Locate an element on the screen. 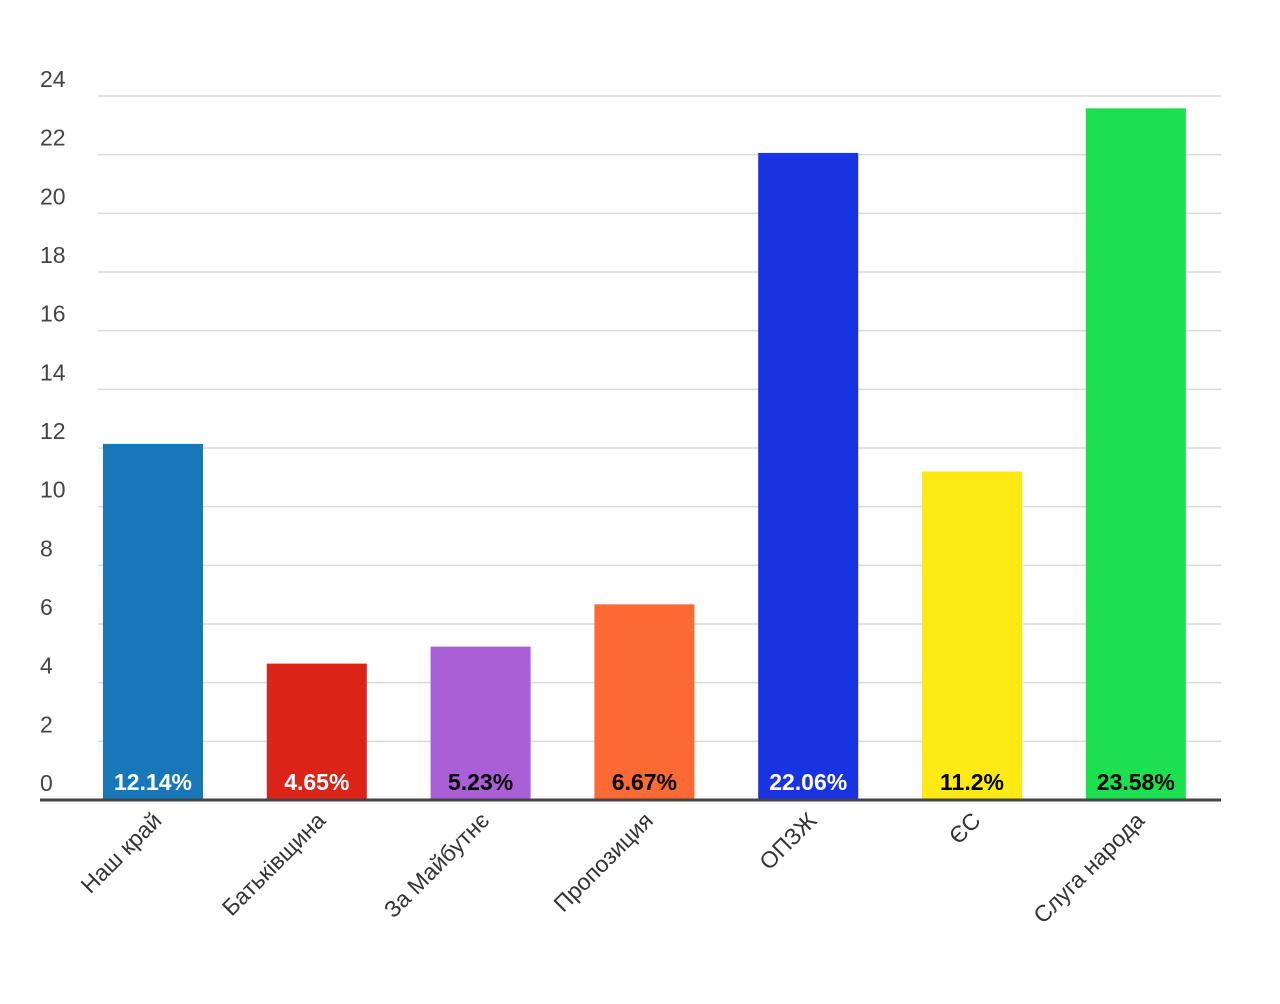  y-tick-label: 14 is located at coordinates (53, 372).